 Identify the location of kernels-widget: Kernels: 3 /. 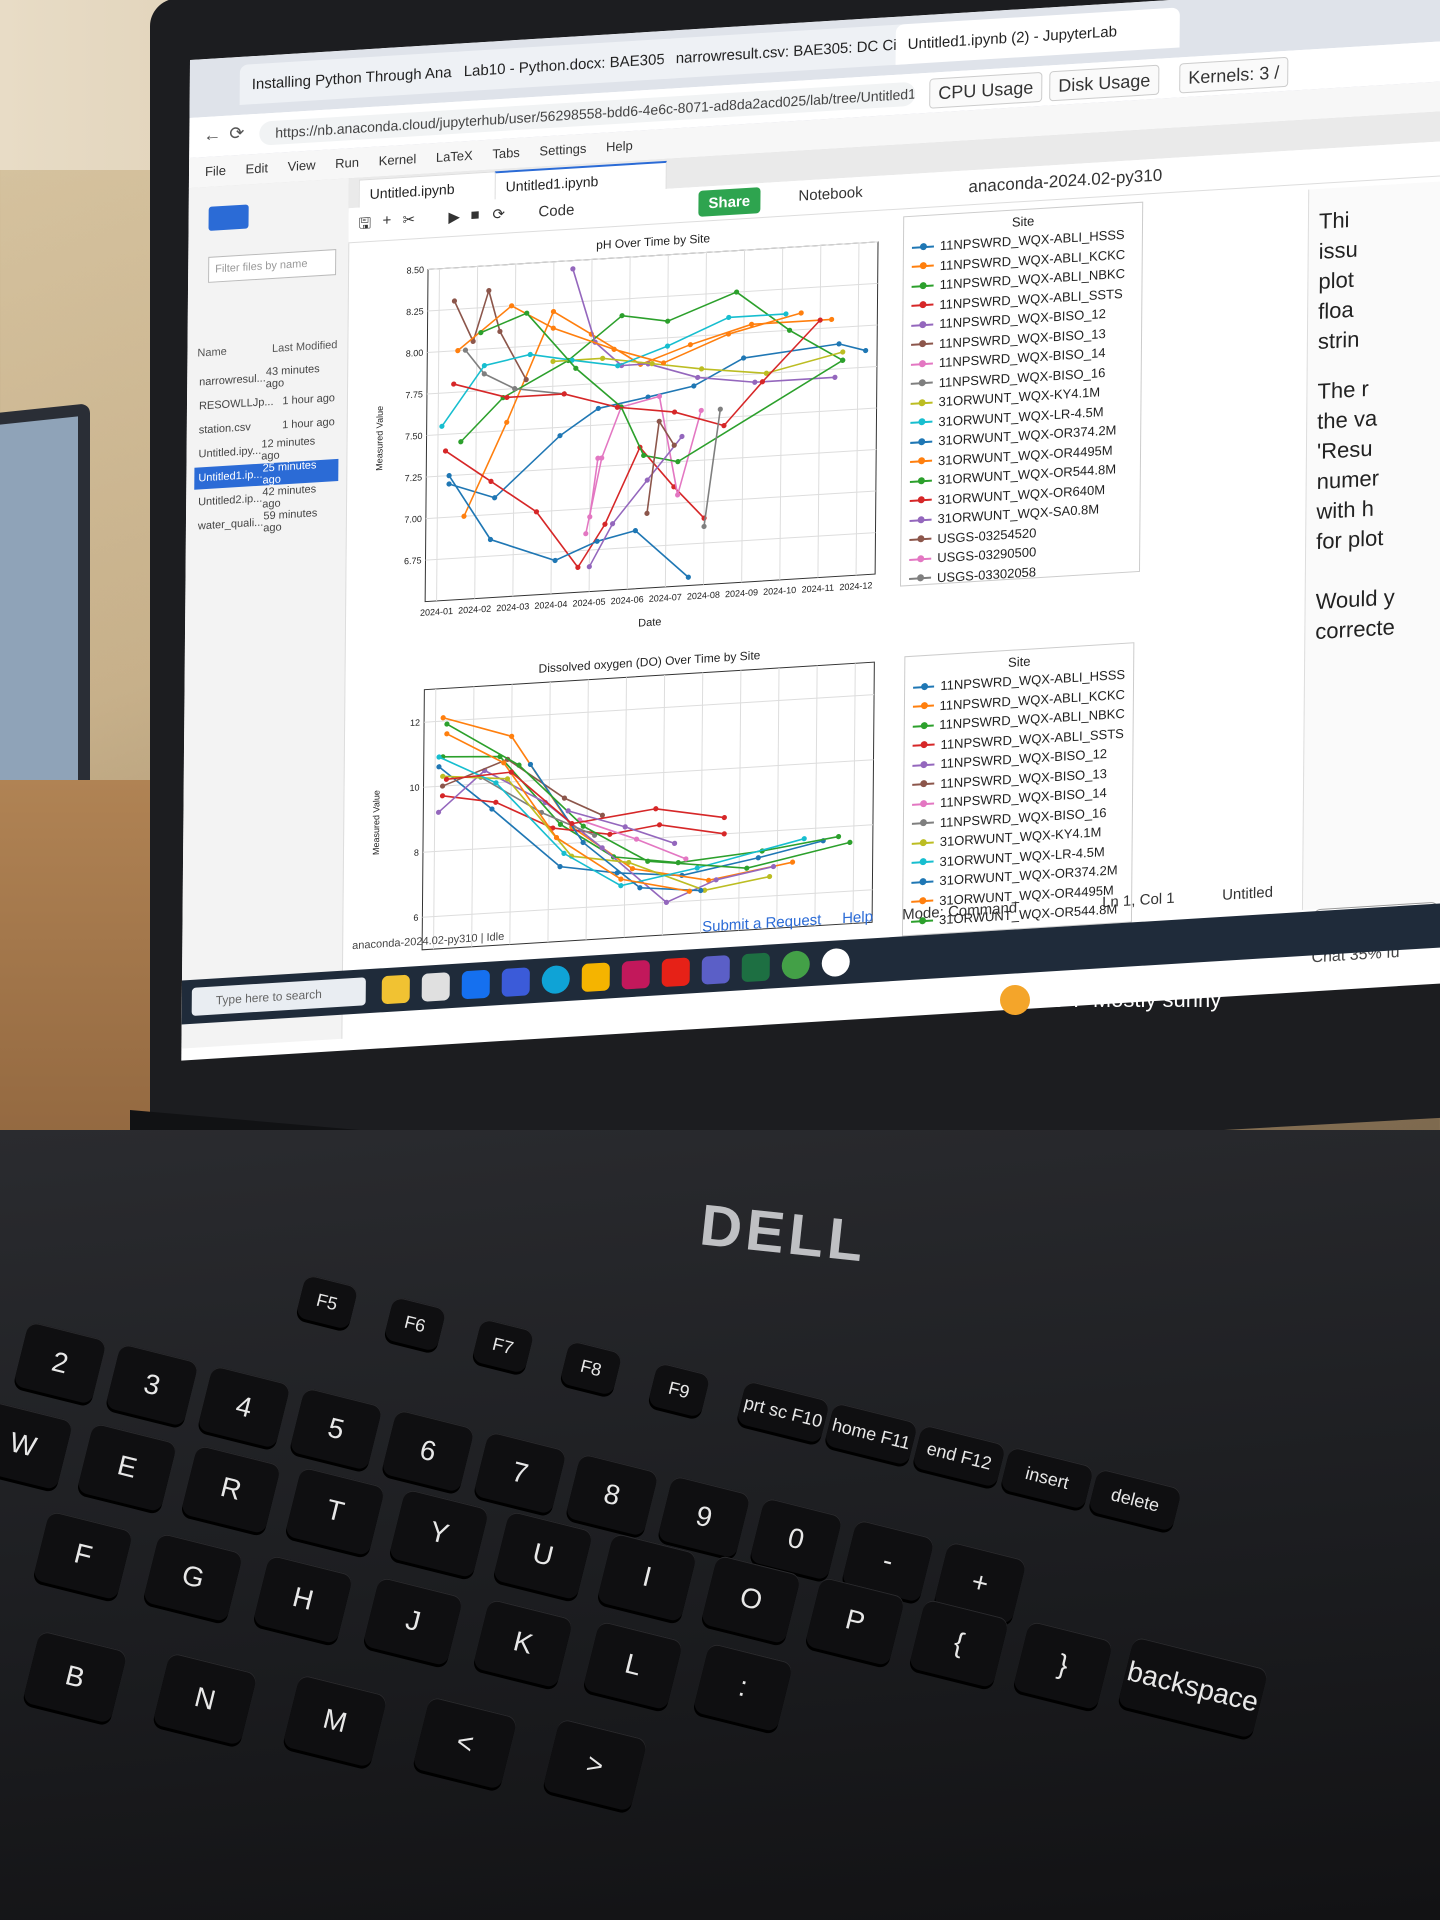
(1234, 75).